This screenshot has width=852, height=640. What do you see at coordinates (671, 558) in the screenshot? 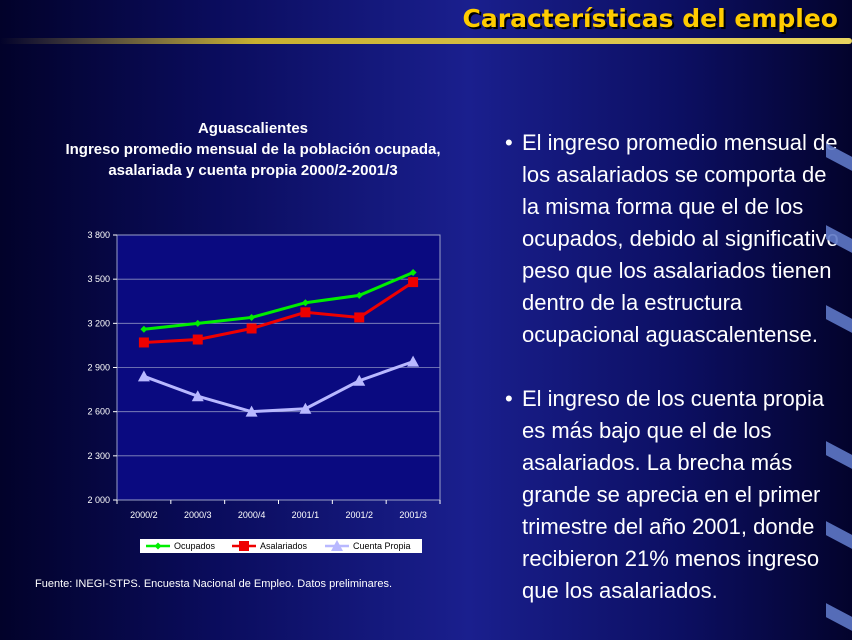
I see `bullet-line: recibieron 21% menos ingreso` at bounding box center [671, 558].